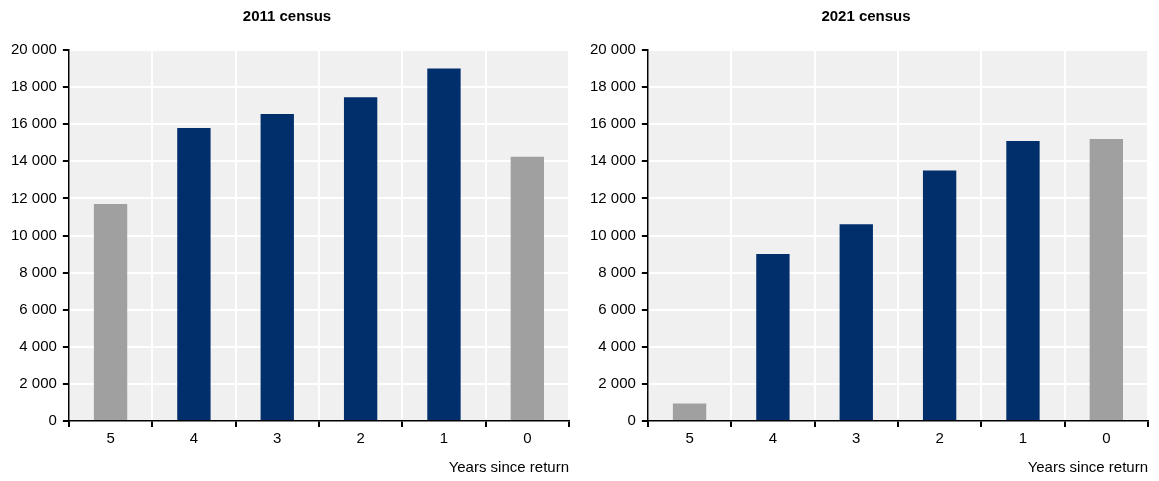 The width and height of the screenshot is (1159, 481). Describe the element at coordinates (866, 16) in the screenshot. I see `chart-title: 2021 census` at that location.